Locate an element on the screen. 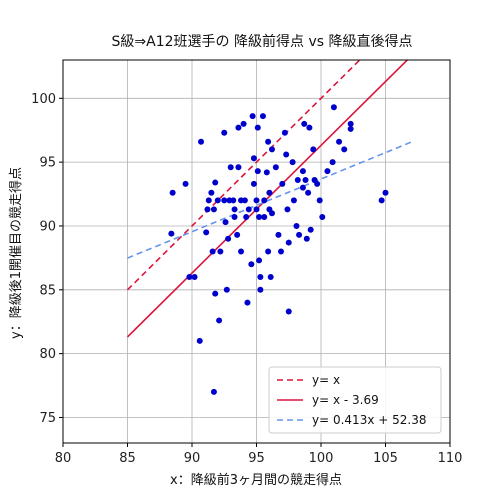  x-tick-label: 110 is located at coordinates (450, 458).